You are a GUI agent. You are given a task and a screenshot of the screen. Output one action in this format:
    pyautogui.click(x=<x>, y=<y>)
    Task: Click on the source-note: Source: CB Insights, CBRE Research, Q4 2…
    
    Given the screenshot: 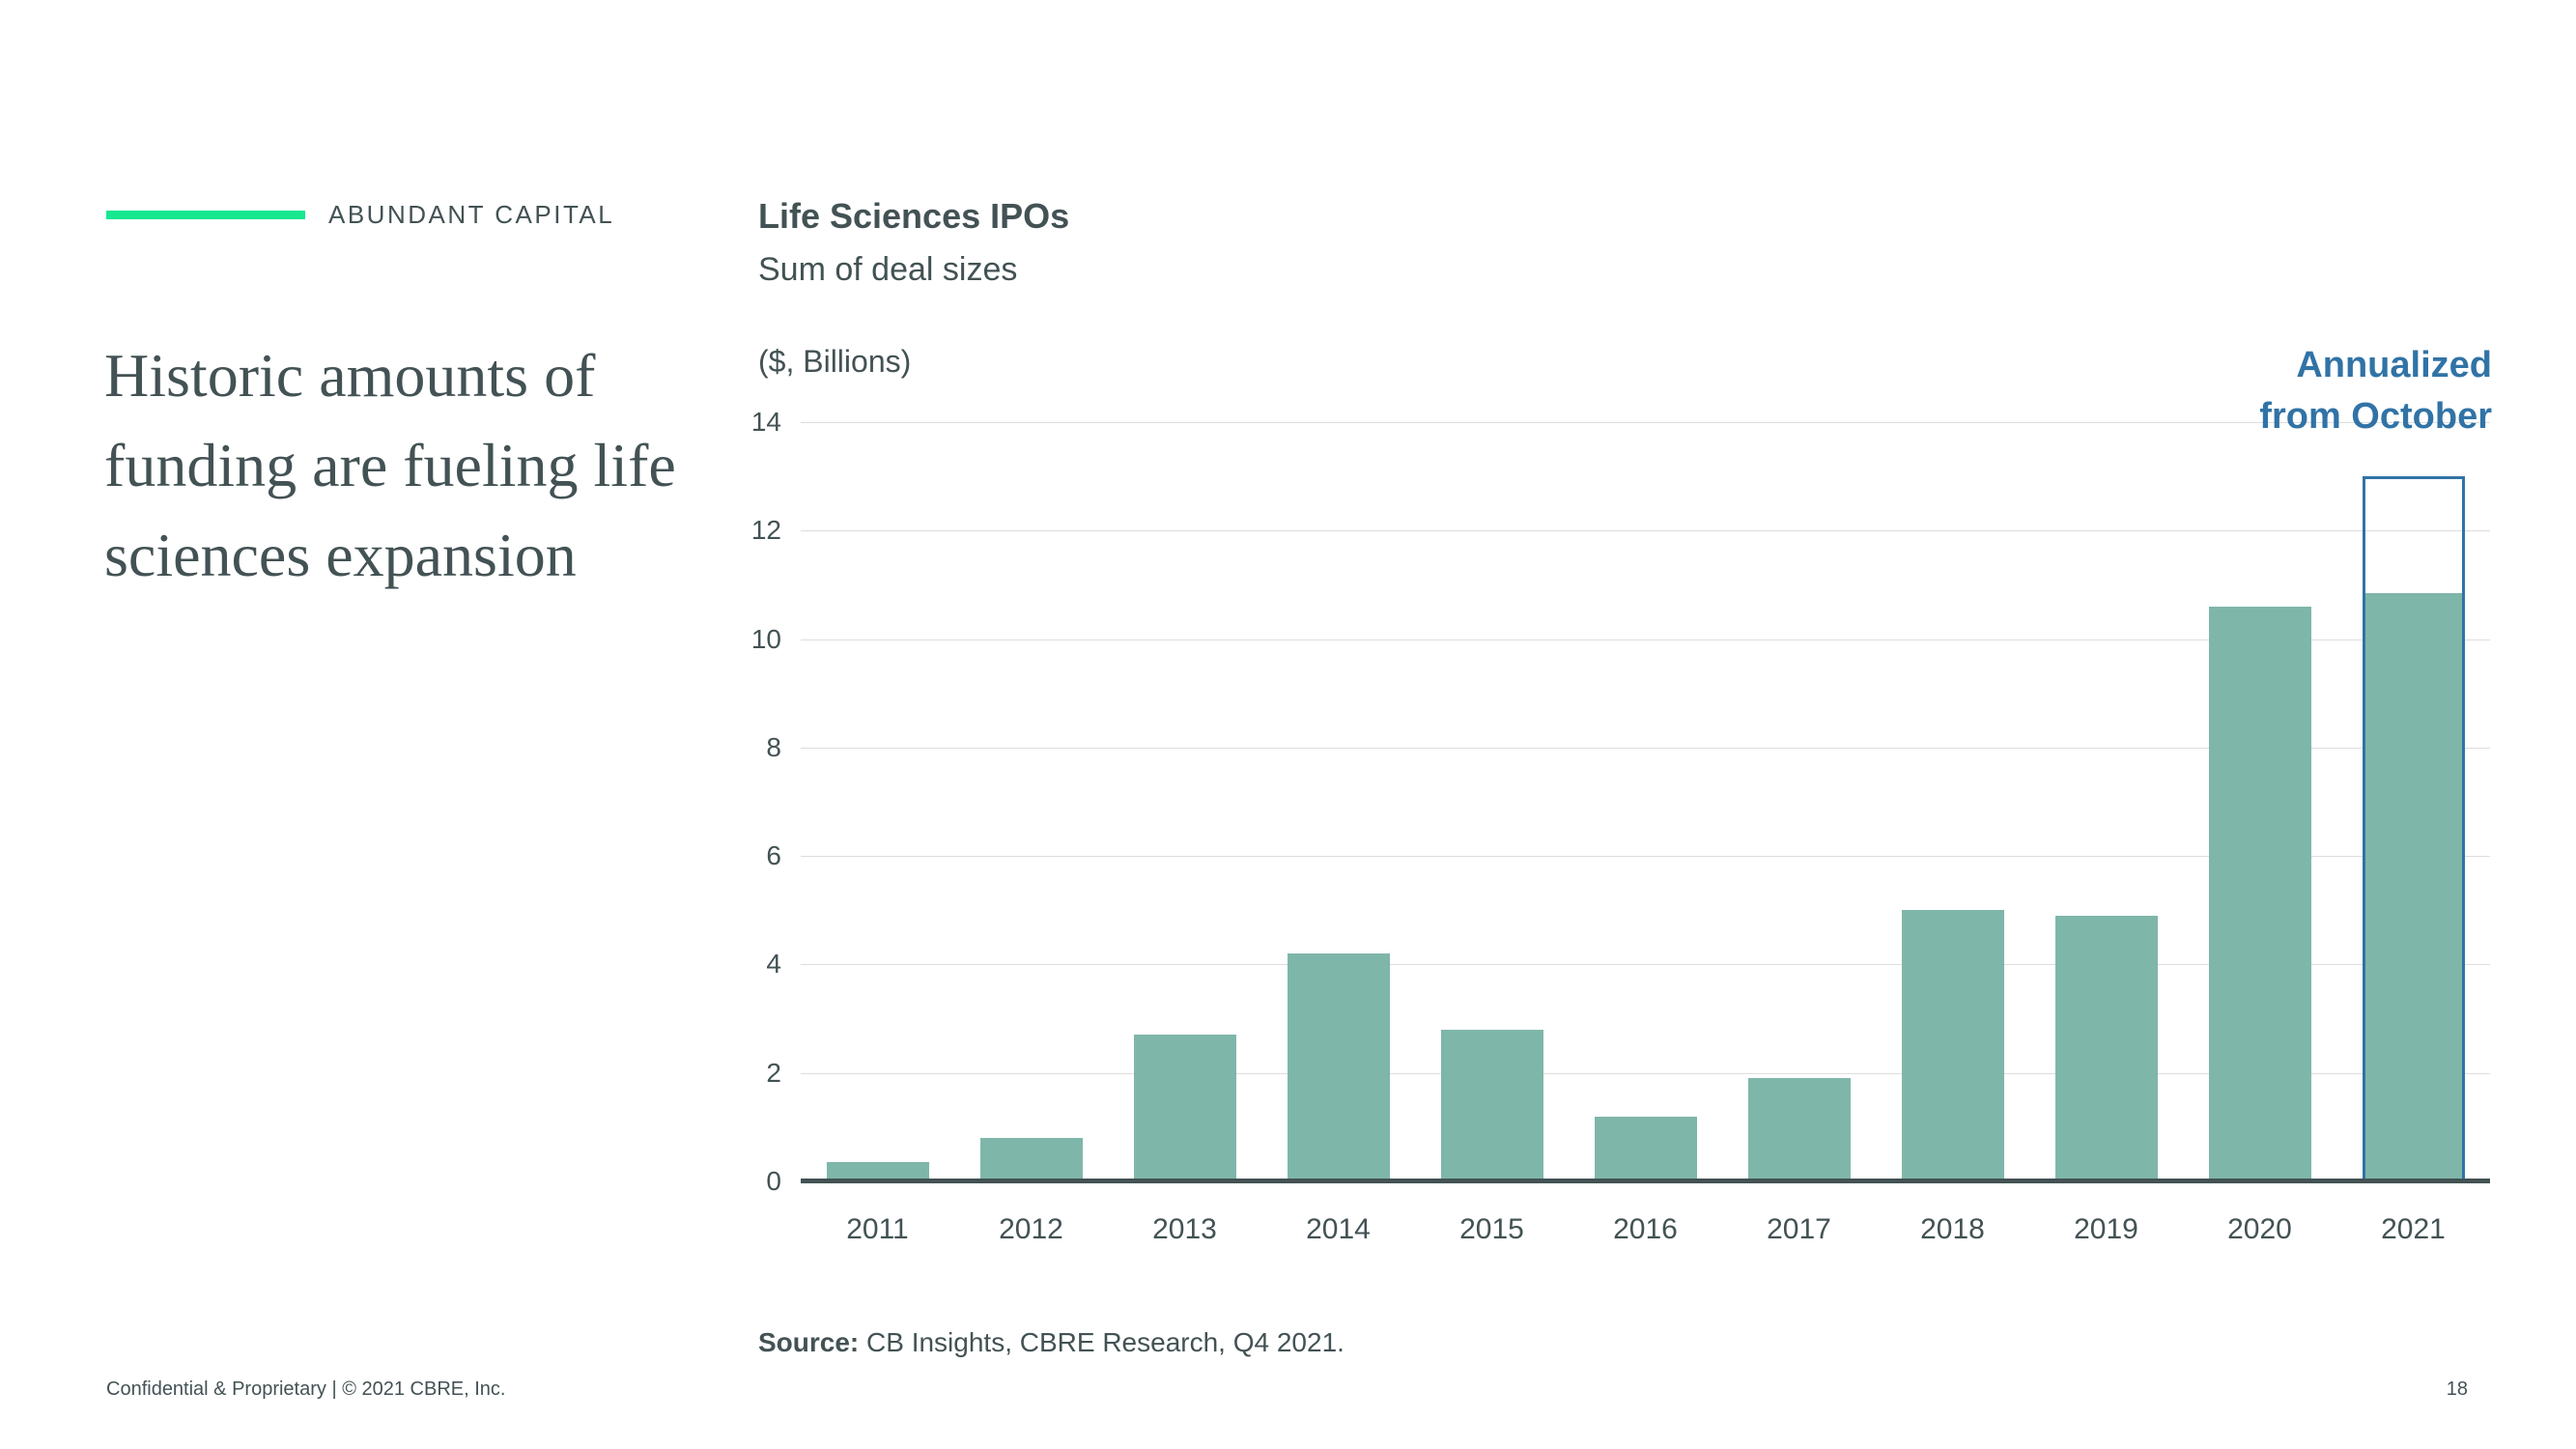 What is the action you would take?
    pyautogui.click(x=1051, y=1342)
    